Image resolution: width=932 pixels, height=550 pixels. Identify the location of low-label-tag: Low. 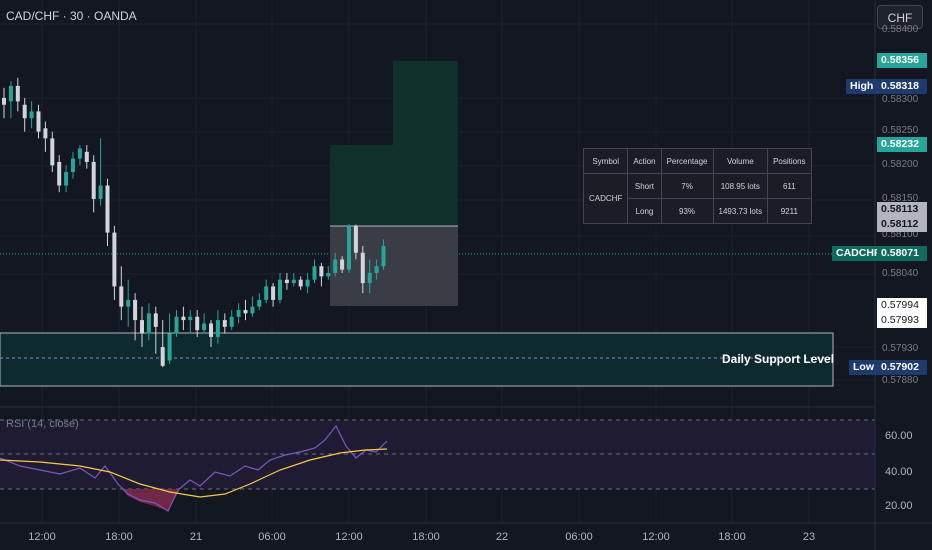
(863, 367).